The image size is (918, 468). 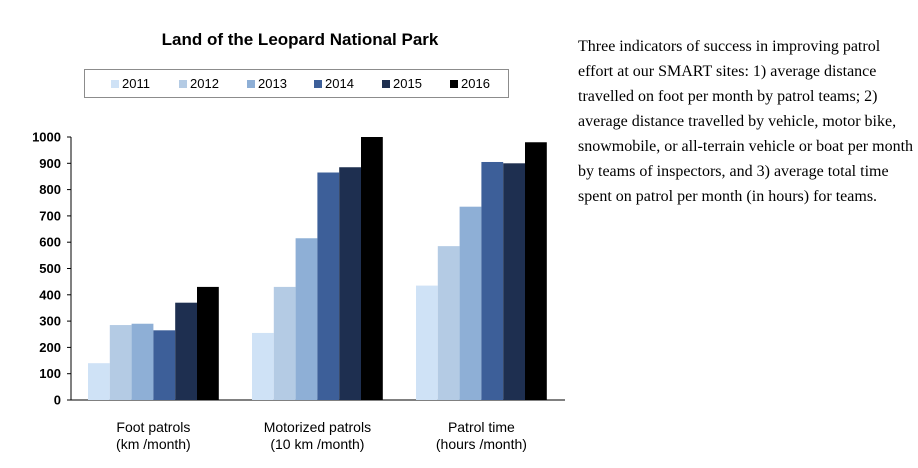 I want to click on x-category-label: Patrol time, so click(x=481, y=427).